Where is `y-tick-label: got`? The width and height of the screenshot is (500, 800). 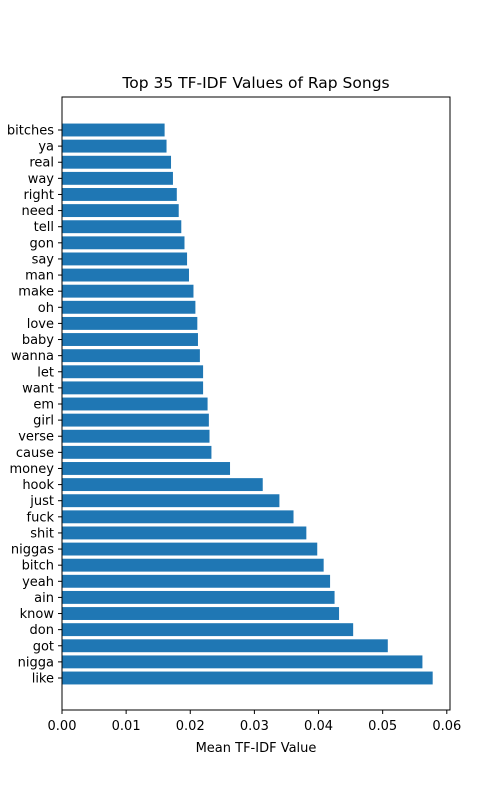
y-tick-label: got is located at coordinates (43, 646).